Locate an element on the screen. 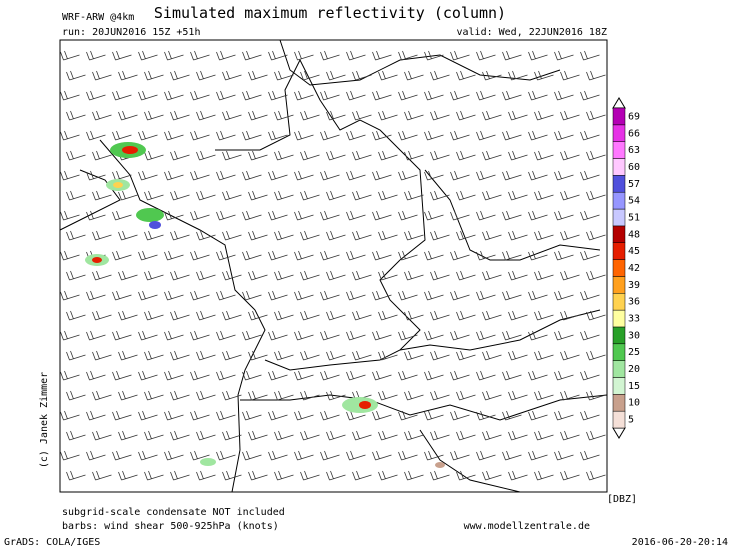 The height and width of the screenshot is (553, 732). colorbar-label: 69 is located at coordinates (634, 116).